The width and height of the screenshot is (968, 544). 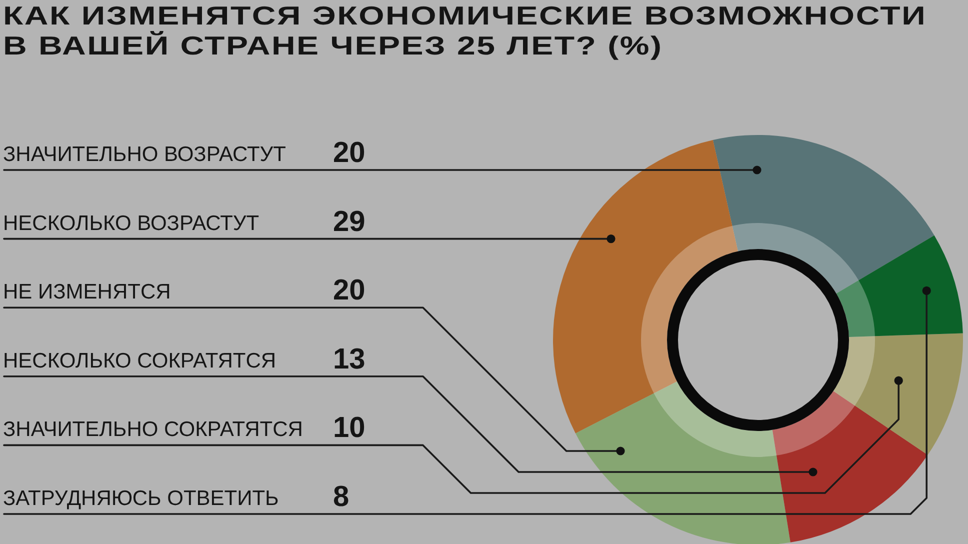 What do you see at coordinates (131, 223) in the screenshot?
I see `slice-label: НЕСКОЛЬКО ВОЗРАСТУТ` at bounding box center [131, 223].